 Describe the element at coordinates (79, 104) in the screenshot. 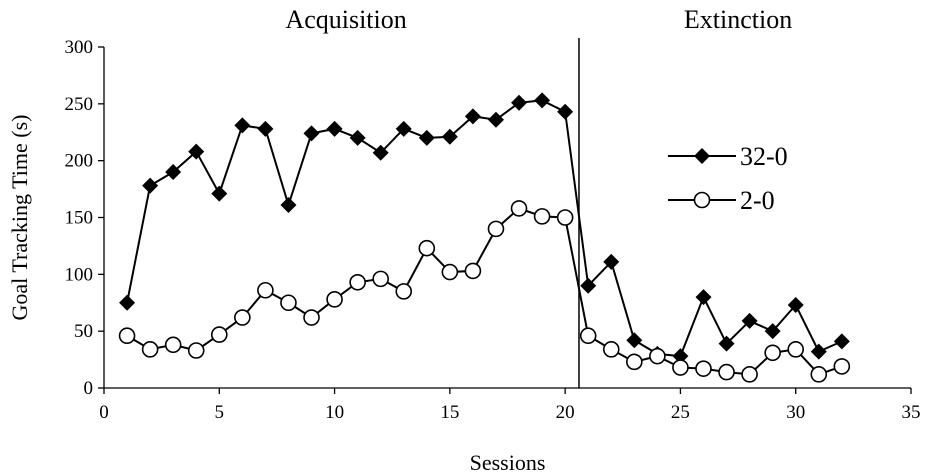

I see `y-tick-label: 250` at that location.